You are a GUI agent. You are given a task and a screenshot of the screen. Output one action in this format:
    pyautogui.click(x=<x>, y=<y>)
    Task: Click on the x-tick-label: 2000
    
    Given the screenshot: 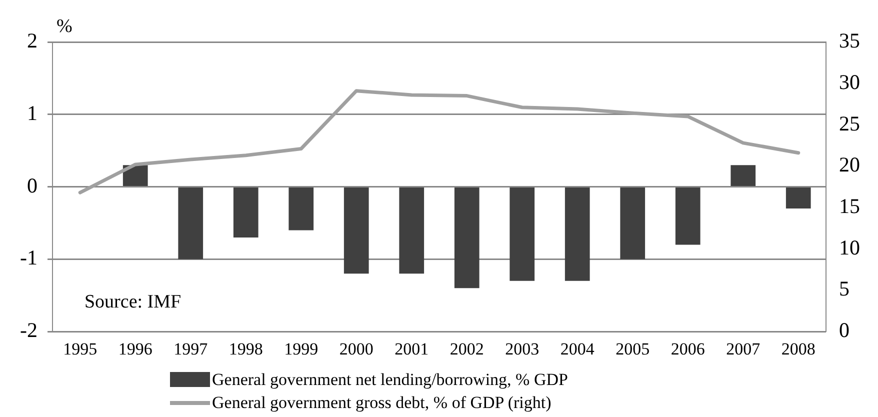 What is the action you would take?
    pyautogui.click(x=356, y=348)
    